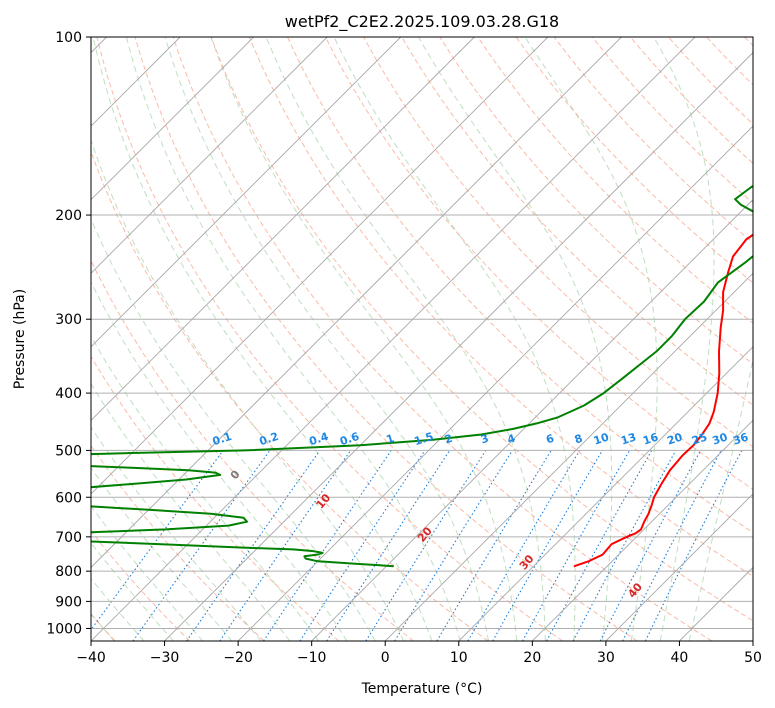 The image size is (775, 708). What do you see at coordinates (312, 658) in the screenshot?
I see `x-tick-label: −10` at bounding box center [312, 658].